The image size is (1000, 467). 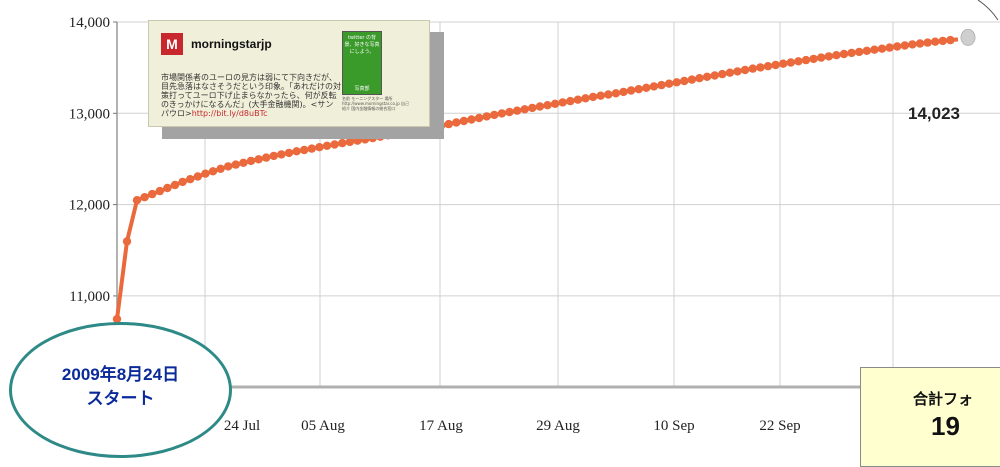 What do you see at coordinates (779, 426) in the screenshot?
I see `x-tick-label: 22 Sep` at bounding box center [779, 426].